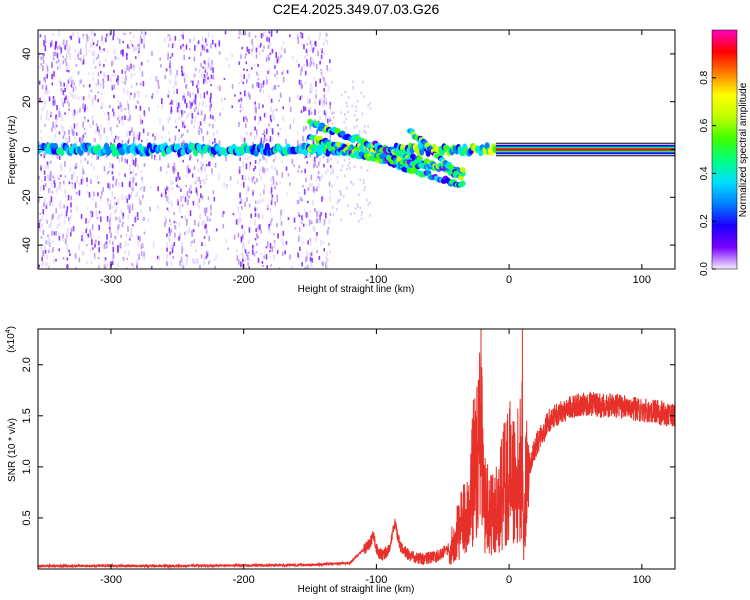  Describe the element at coordinates (27, 54) in the screenshot. I see `spectrogram-ytick-label: 40` at that location.